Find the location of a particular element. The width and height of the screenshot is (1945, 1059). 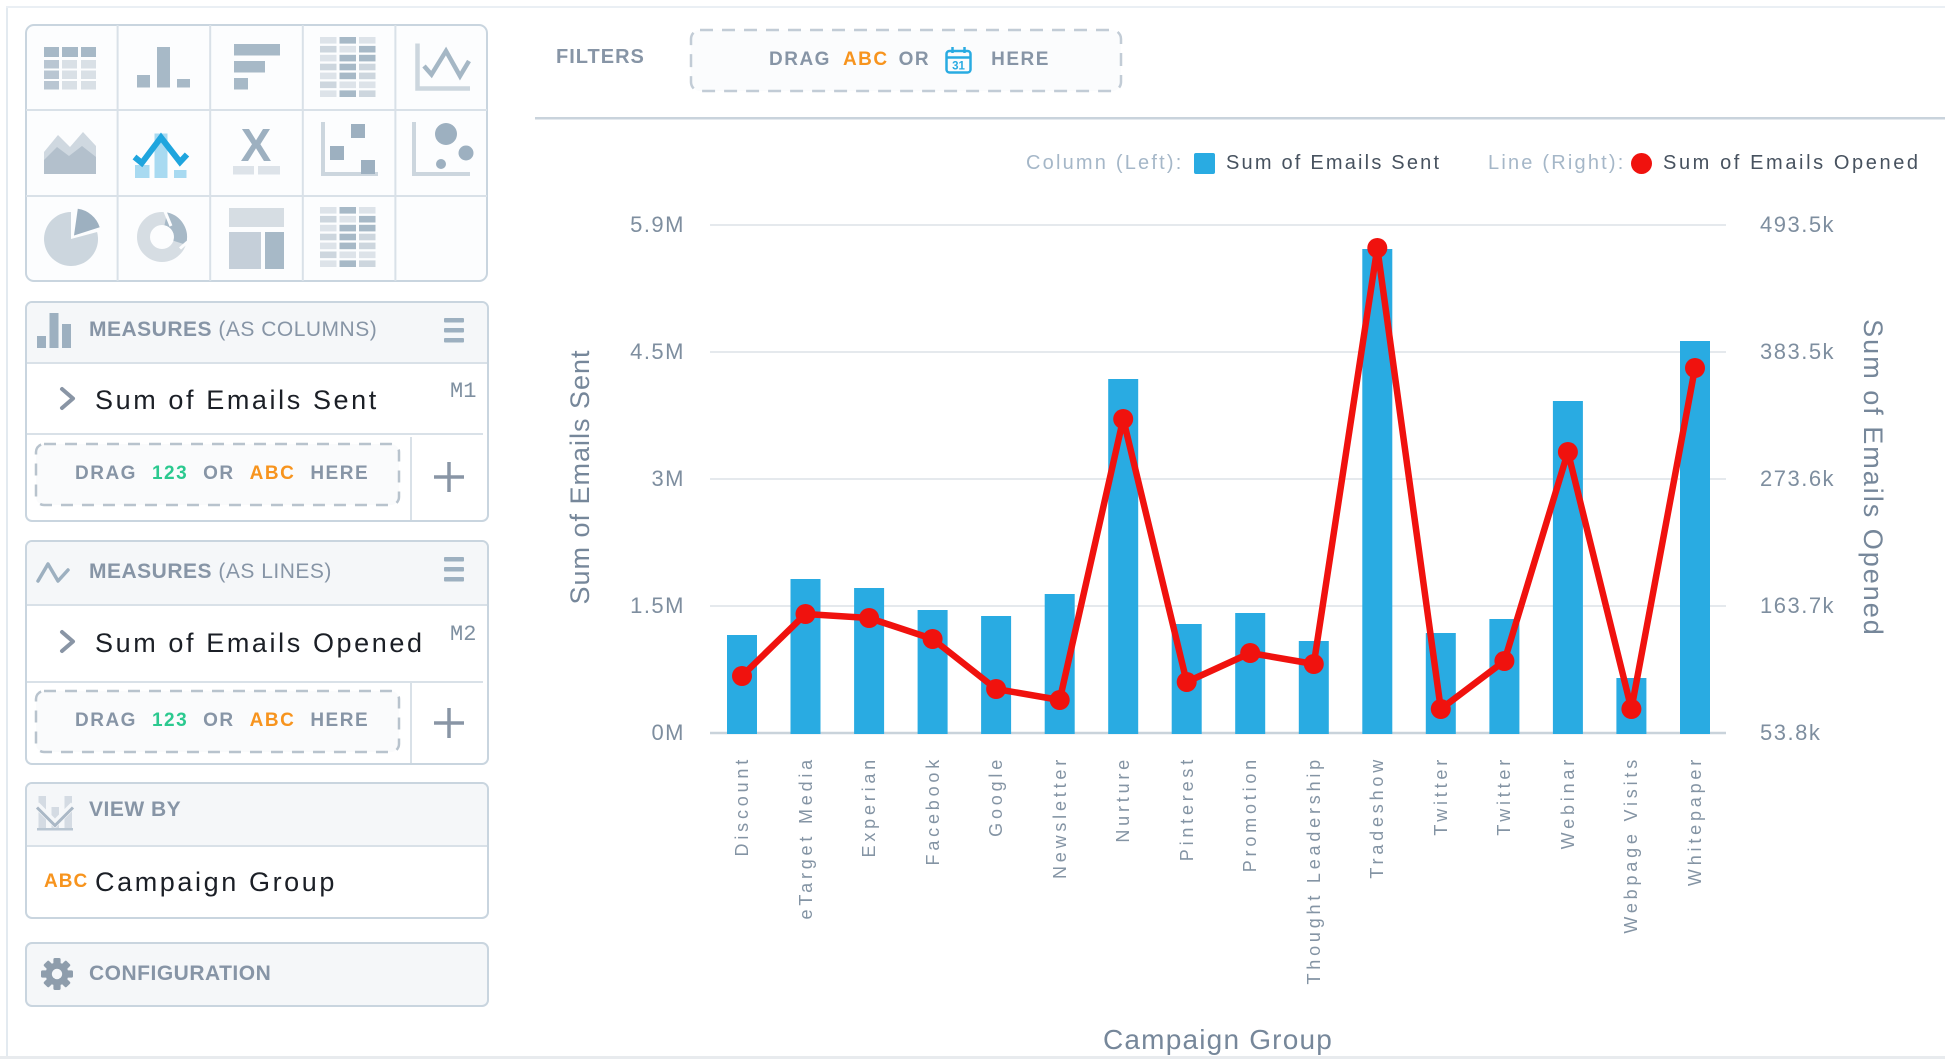

svg-text: X is located at coordinates (256, 145).